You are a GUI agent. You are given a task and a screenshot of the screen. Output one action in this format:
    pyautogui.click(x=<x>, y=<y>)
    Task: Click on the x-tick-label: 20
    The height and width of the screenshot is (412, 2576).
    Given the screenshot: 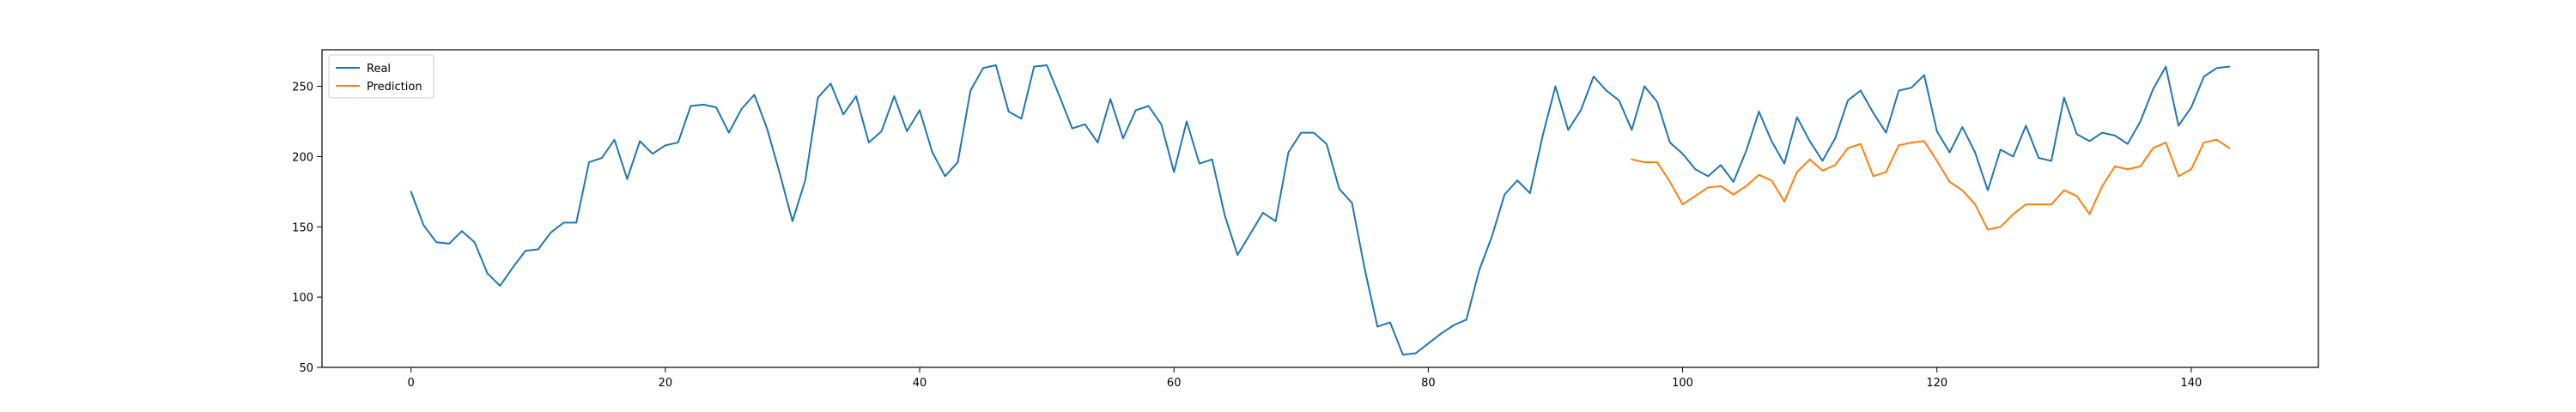 What is the action you would take?
    pyautogui.click(x=666, y=383)
    